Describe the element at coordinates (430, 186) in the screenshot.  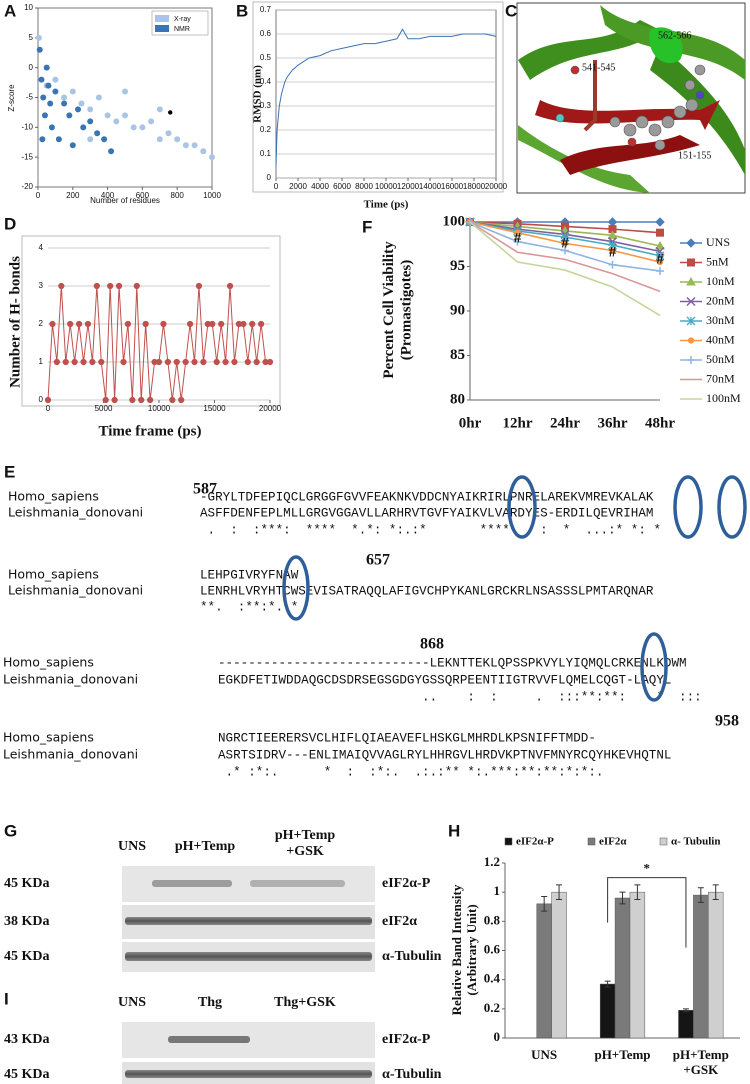
I see `x-tick-label: 14000` at that location.